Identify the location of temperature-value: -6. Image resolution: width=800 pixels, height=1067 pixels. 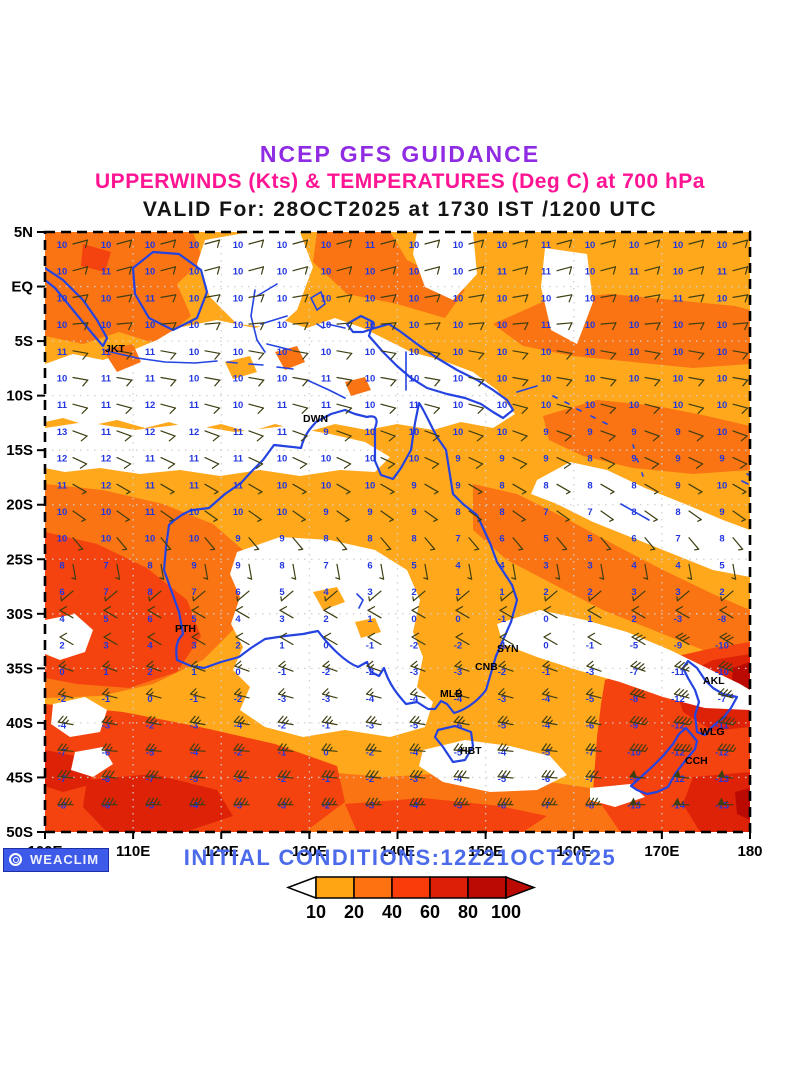
(458, 726).